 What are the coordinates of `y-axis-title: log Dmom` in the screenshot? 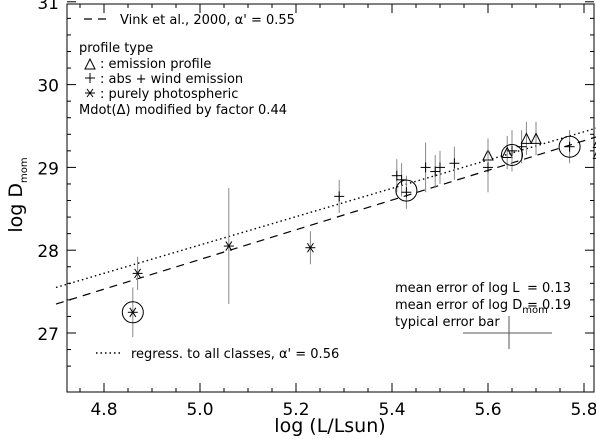 It's located at (17, 194).